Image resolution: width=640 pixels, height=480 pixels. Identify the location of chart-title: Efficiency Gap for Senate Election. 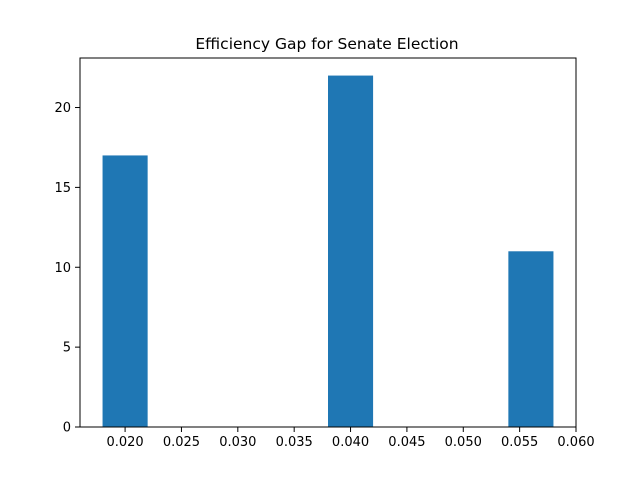
(326, 44).